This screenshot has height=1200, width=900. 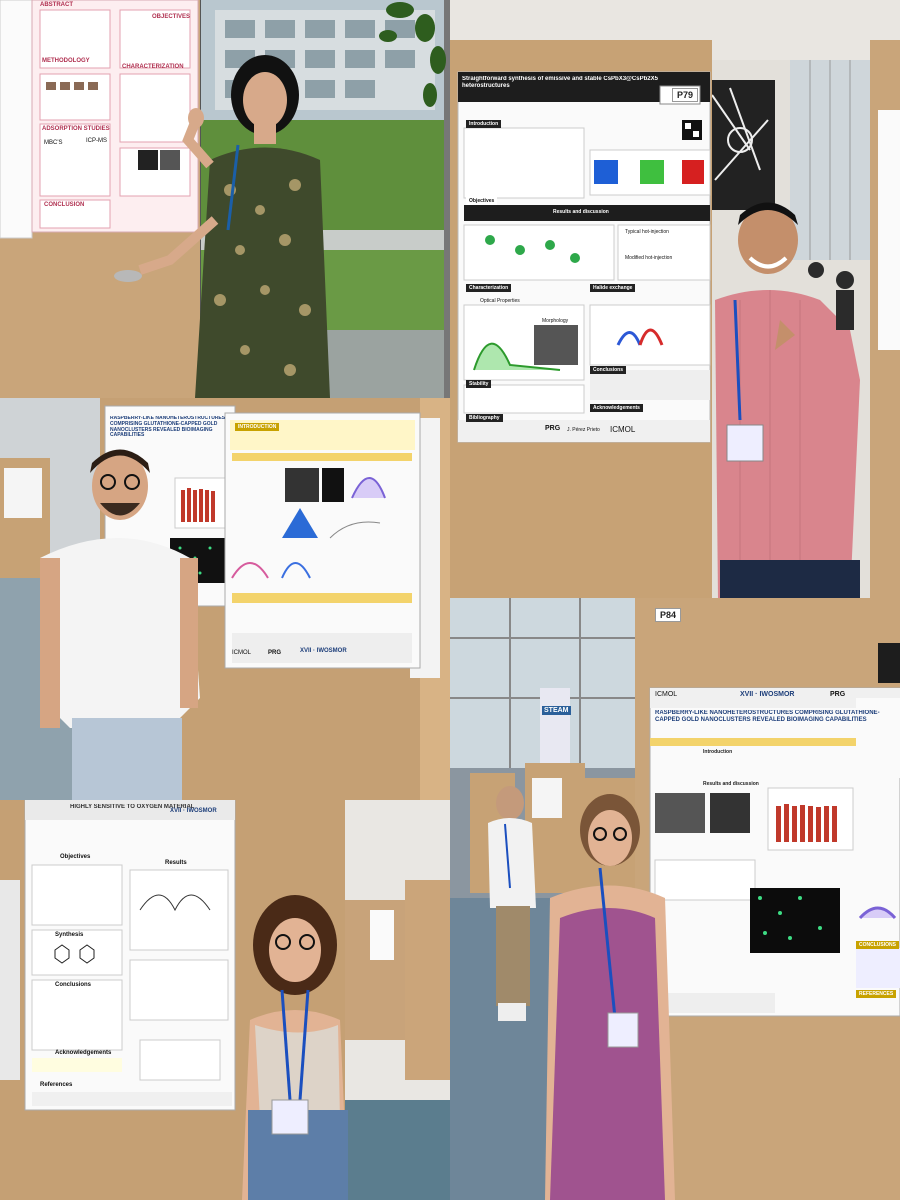 What do you see at coordinates (489, 288) in the screenshot?
I see `poster-section-characterization: Characterization` at bounding box center [489, 288].